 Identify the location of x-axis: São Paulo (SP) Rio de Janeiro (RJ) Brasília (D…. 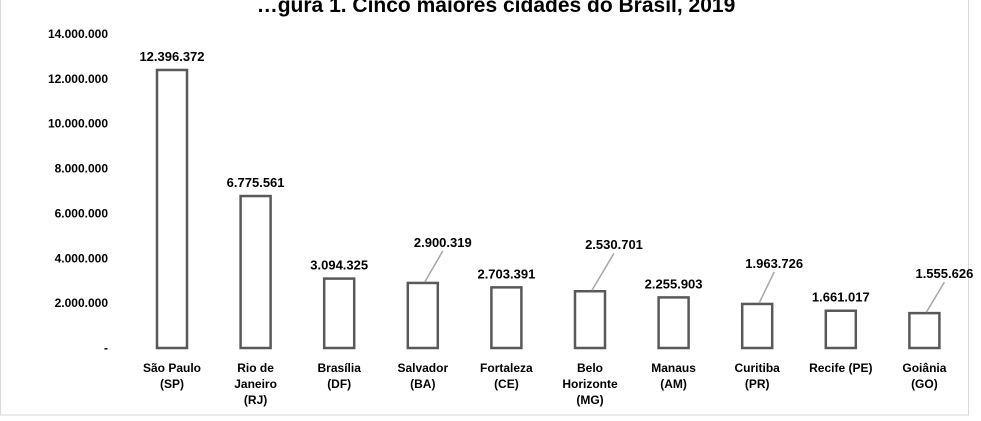
(545, 384).